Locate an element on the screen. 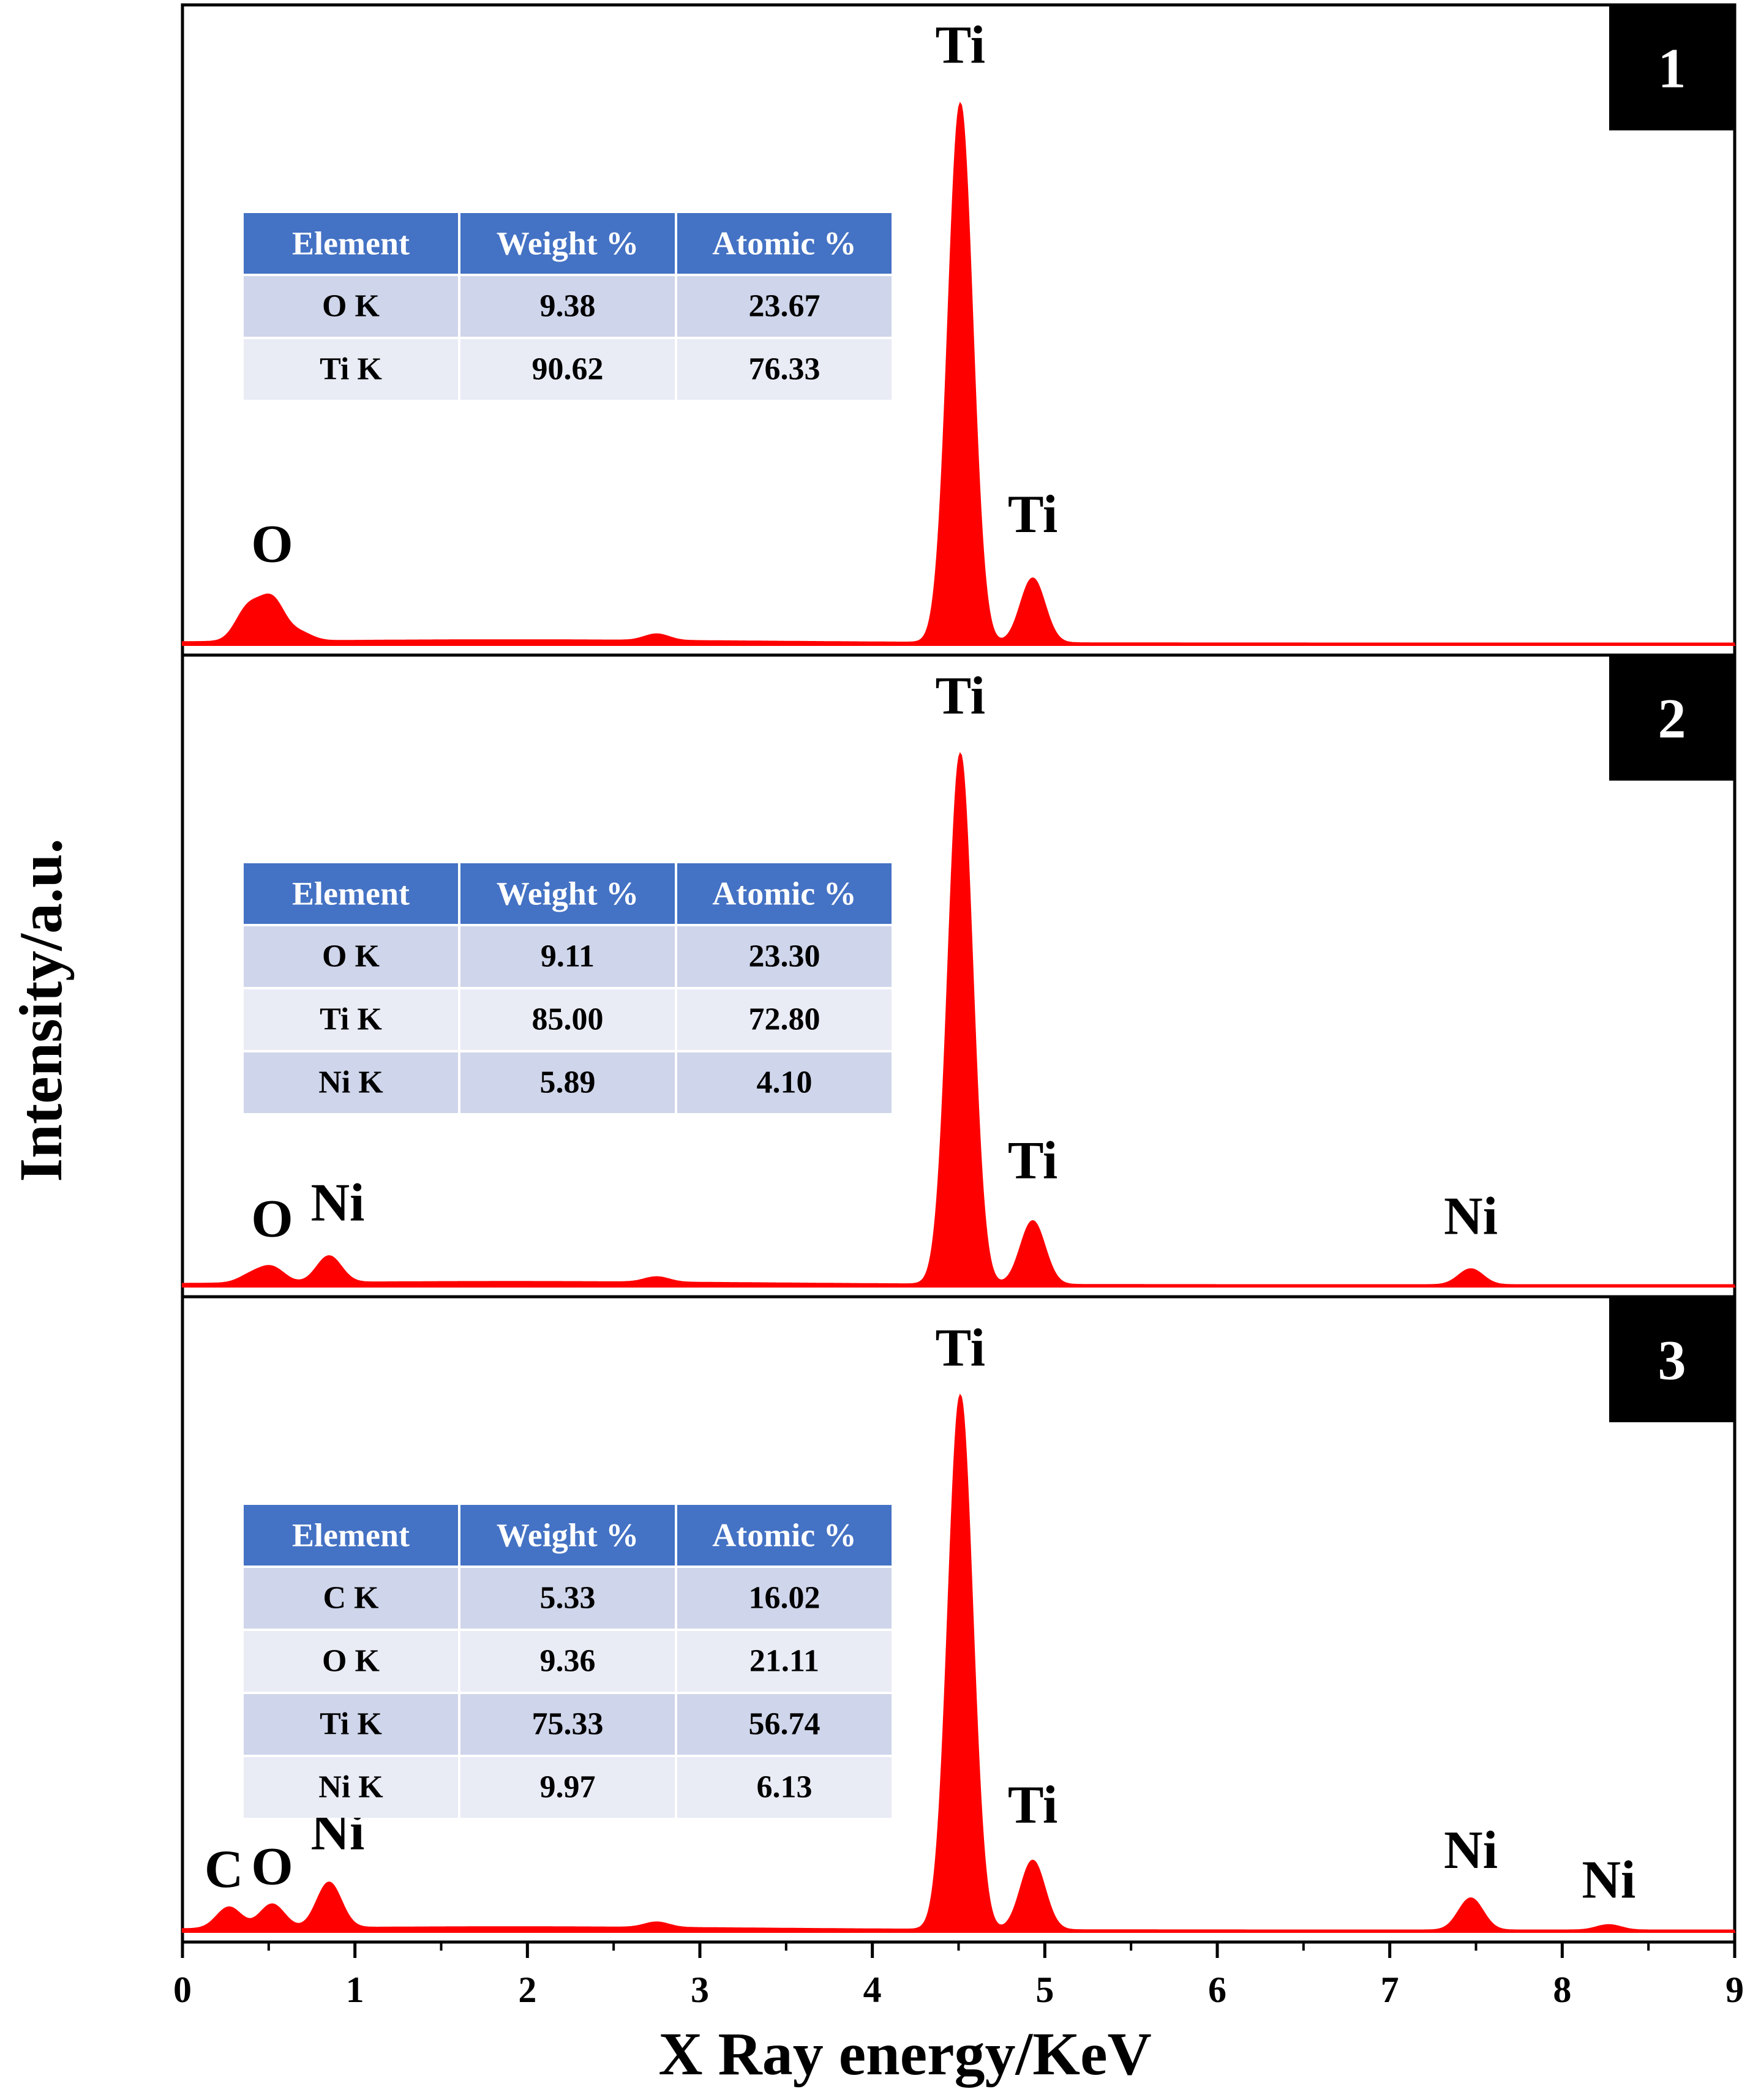 The width and height of the screenshot is (1750, 2100). x-tick-label: 1 is located at coordinates (355, 1990).